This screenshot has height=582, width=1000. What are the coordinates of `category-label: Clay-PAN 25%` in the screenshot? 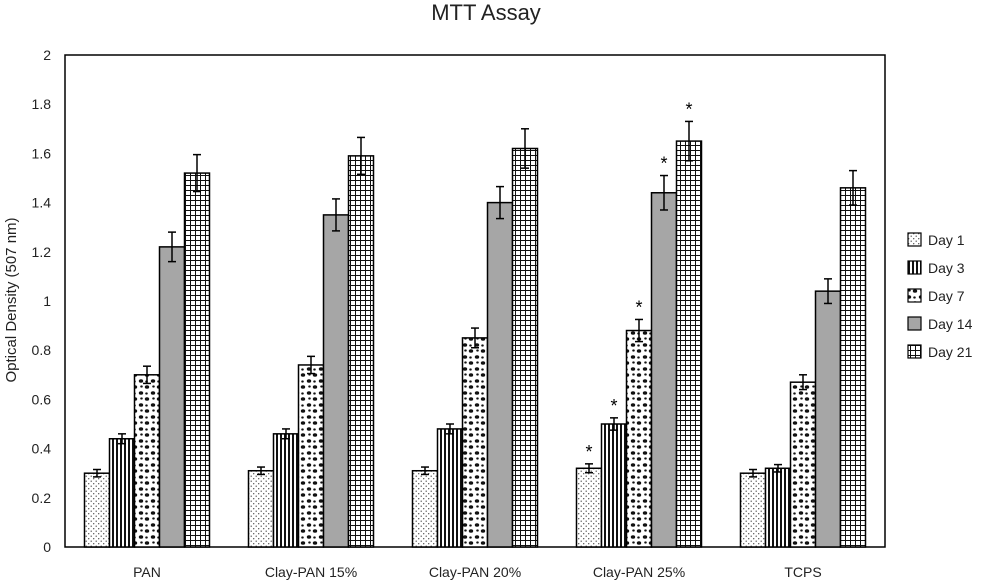 It's located at (639, 572).